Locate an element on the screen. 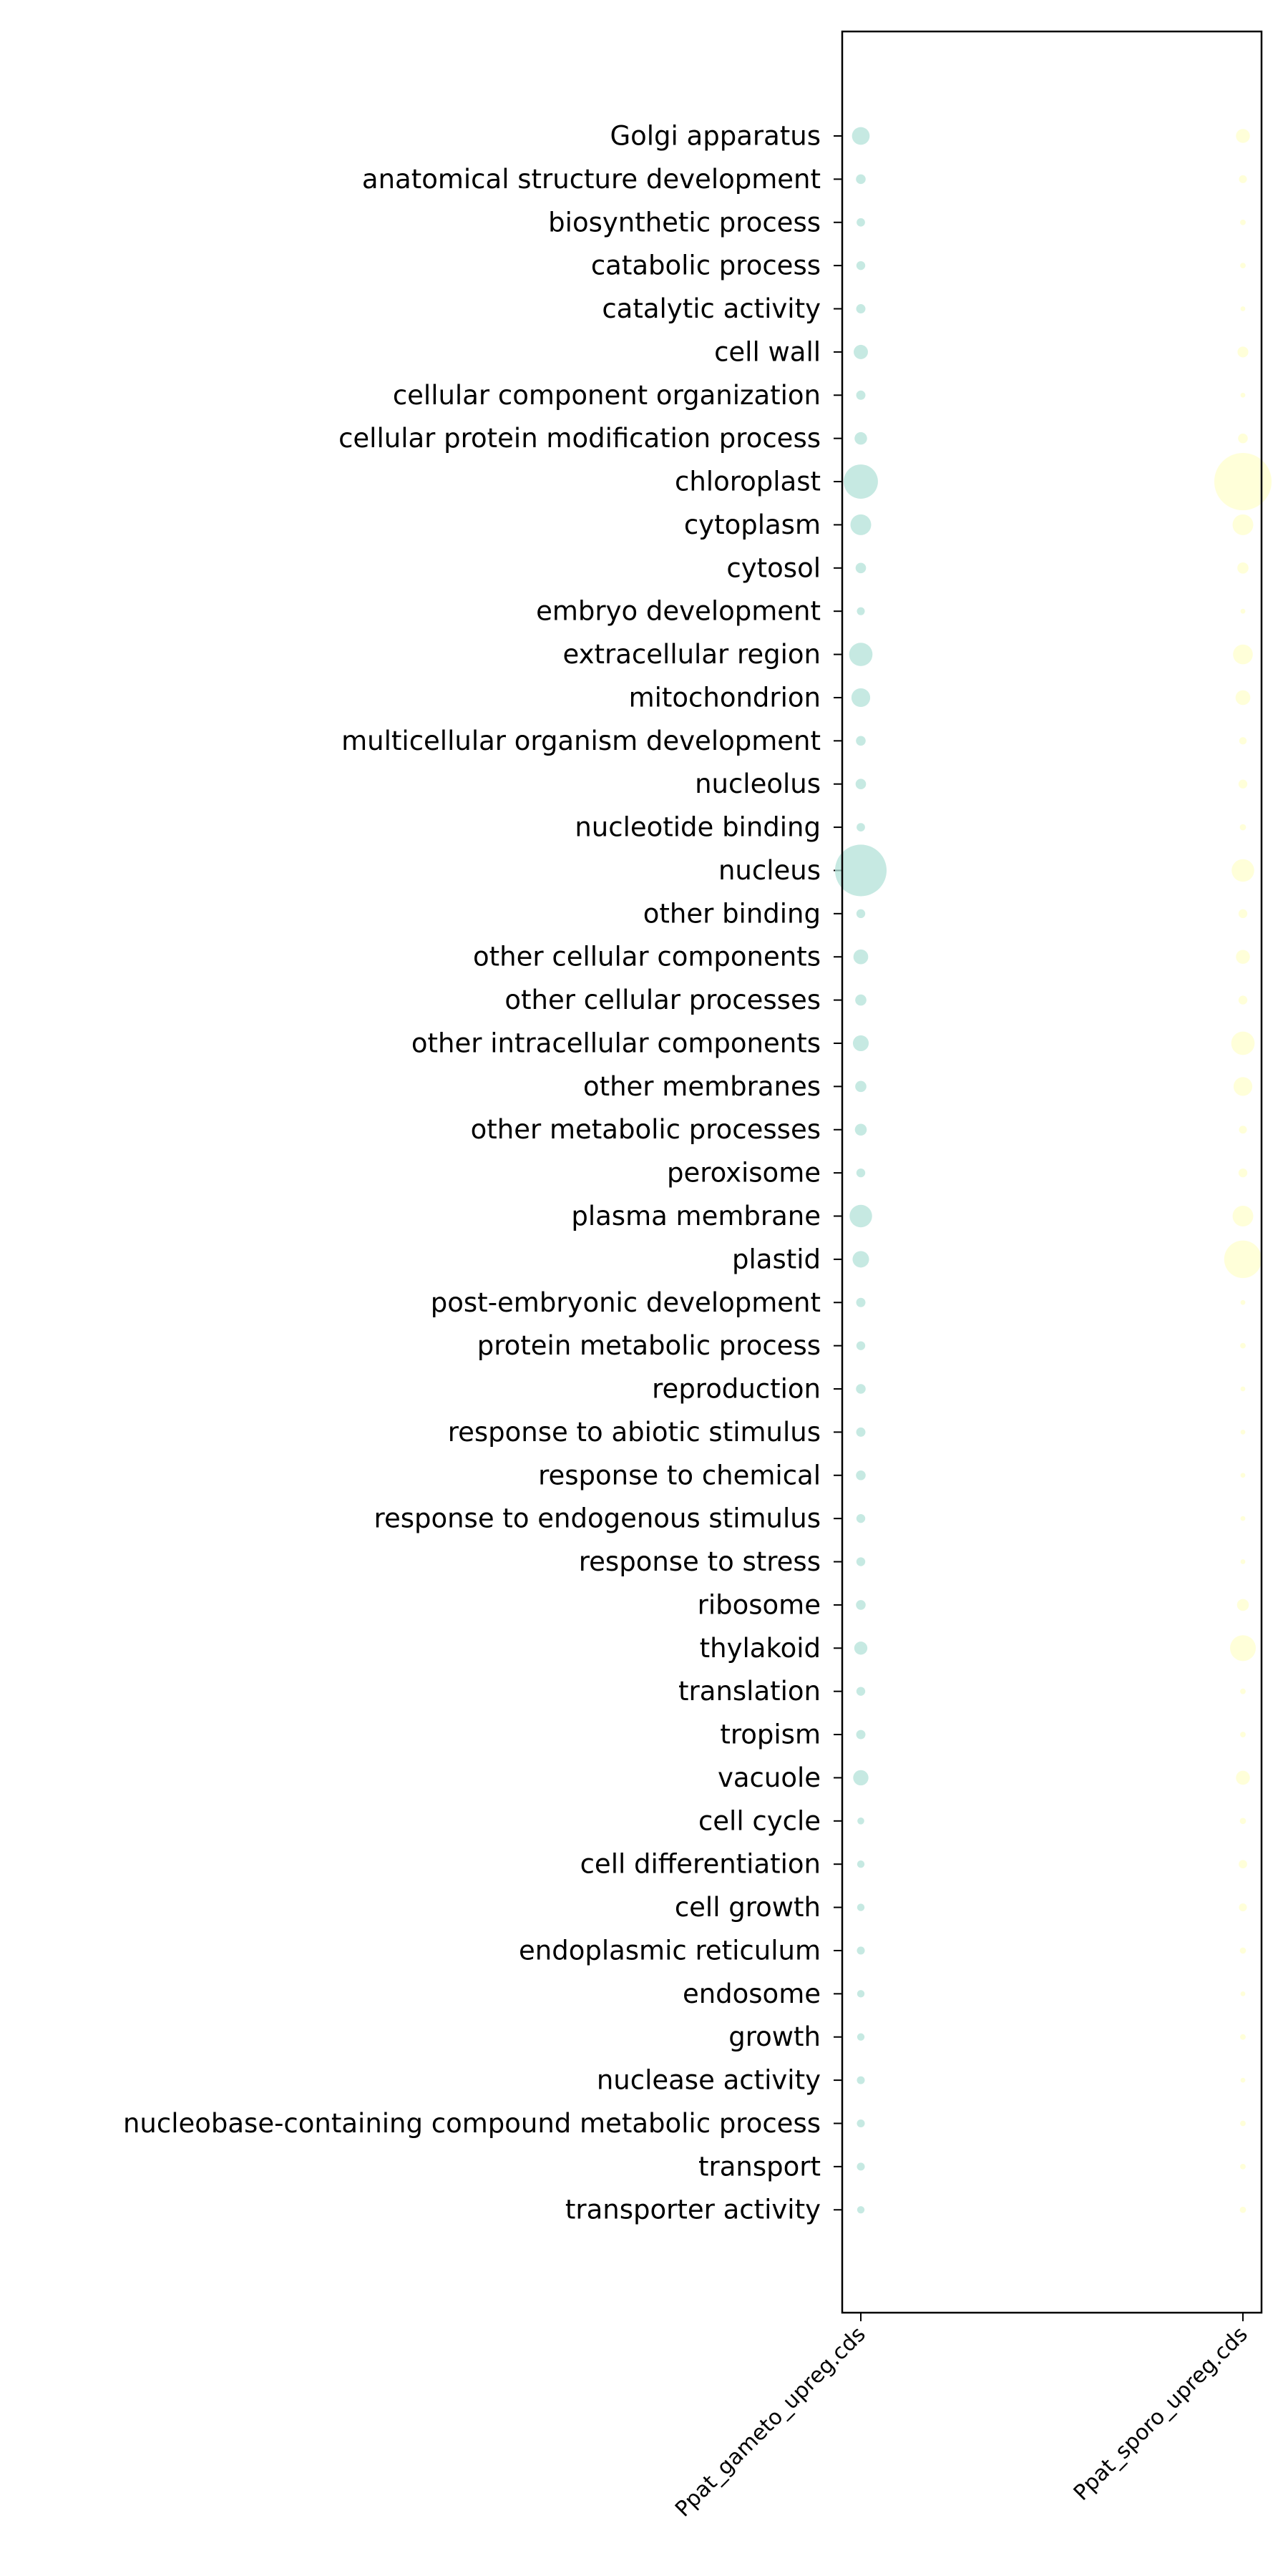  y-ticks is located at coordinates (838, 1173).